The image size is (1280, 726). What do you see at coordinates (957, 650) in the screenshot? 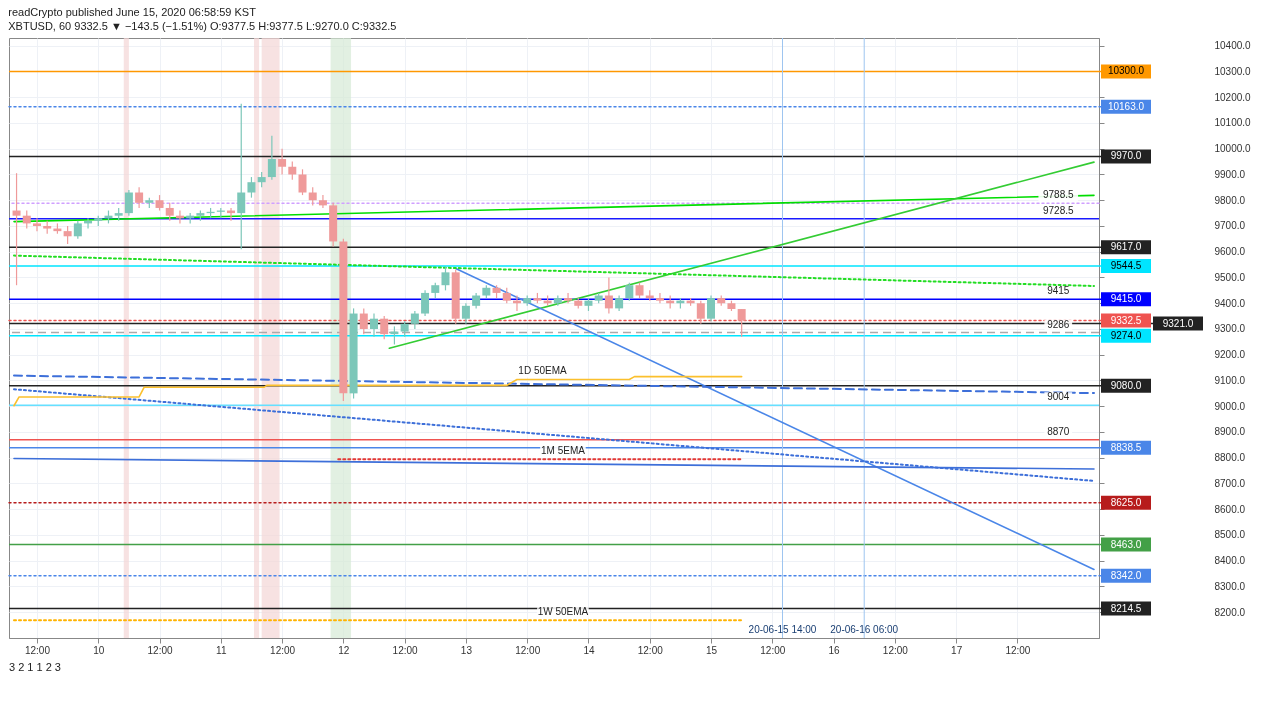
I see `x-tick-label: 17` at bounding box center [957, 650].